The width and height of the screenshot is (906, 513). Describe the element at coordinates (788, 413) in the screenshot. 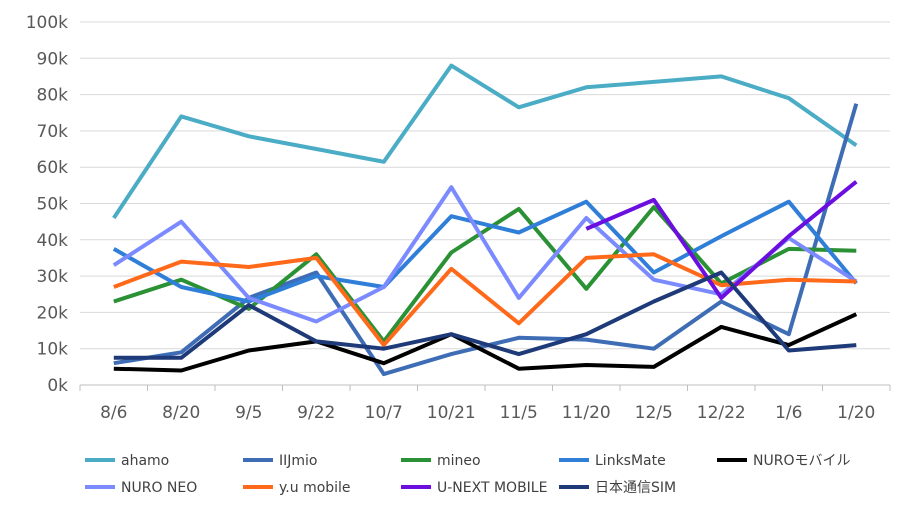

I see `x-tick-label: 1/6` at that location.